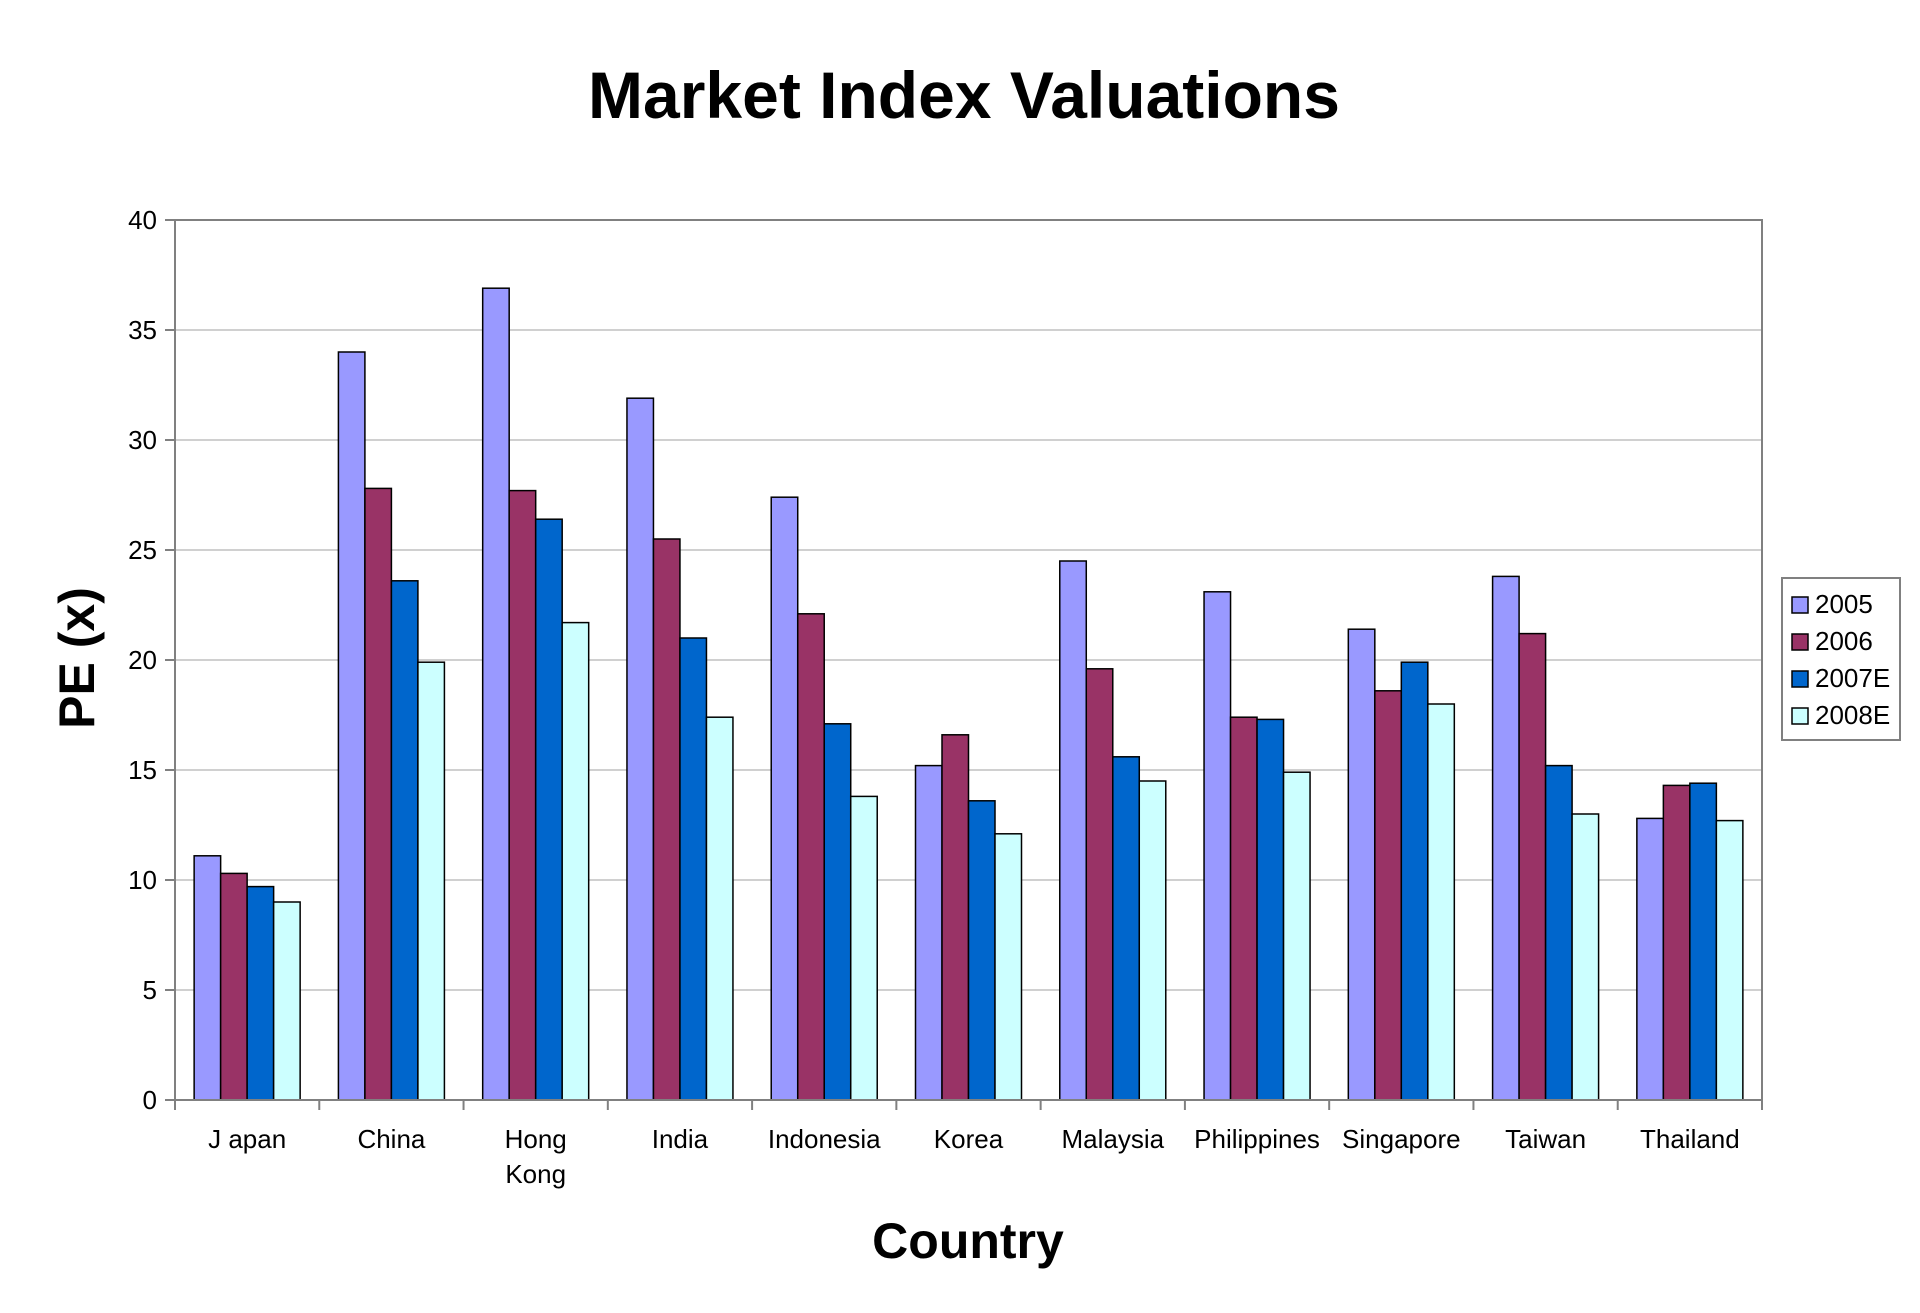  I want to click on y-tick-labels: 0 5 10 15 20 25 30 35 40, so click(142, 660).